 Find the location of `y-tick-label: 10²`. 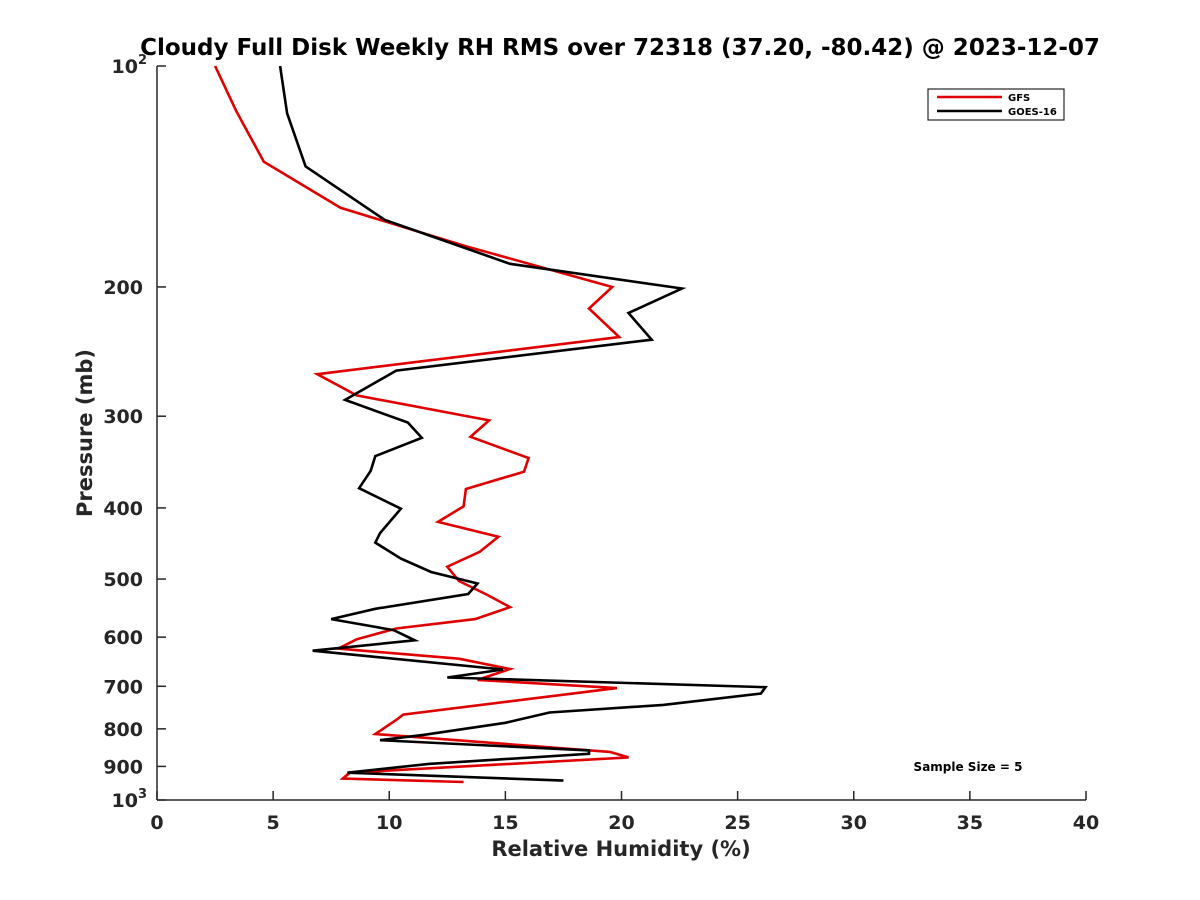

y-tick-label: 10² is located at coordinates (130, 65).